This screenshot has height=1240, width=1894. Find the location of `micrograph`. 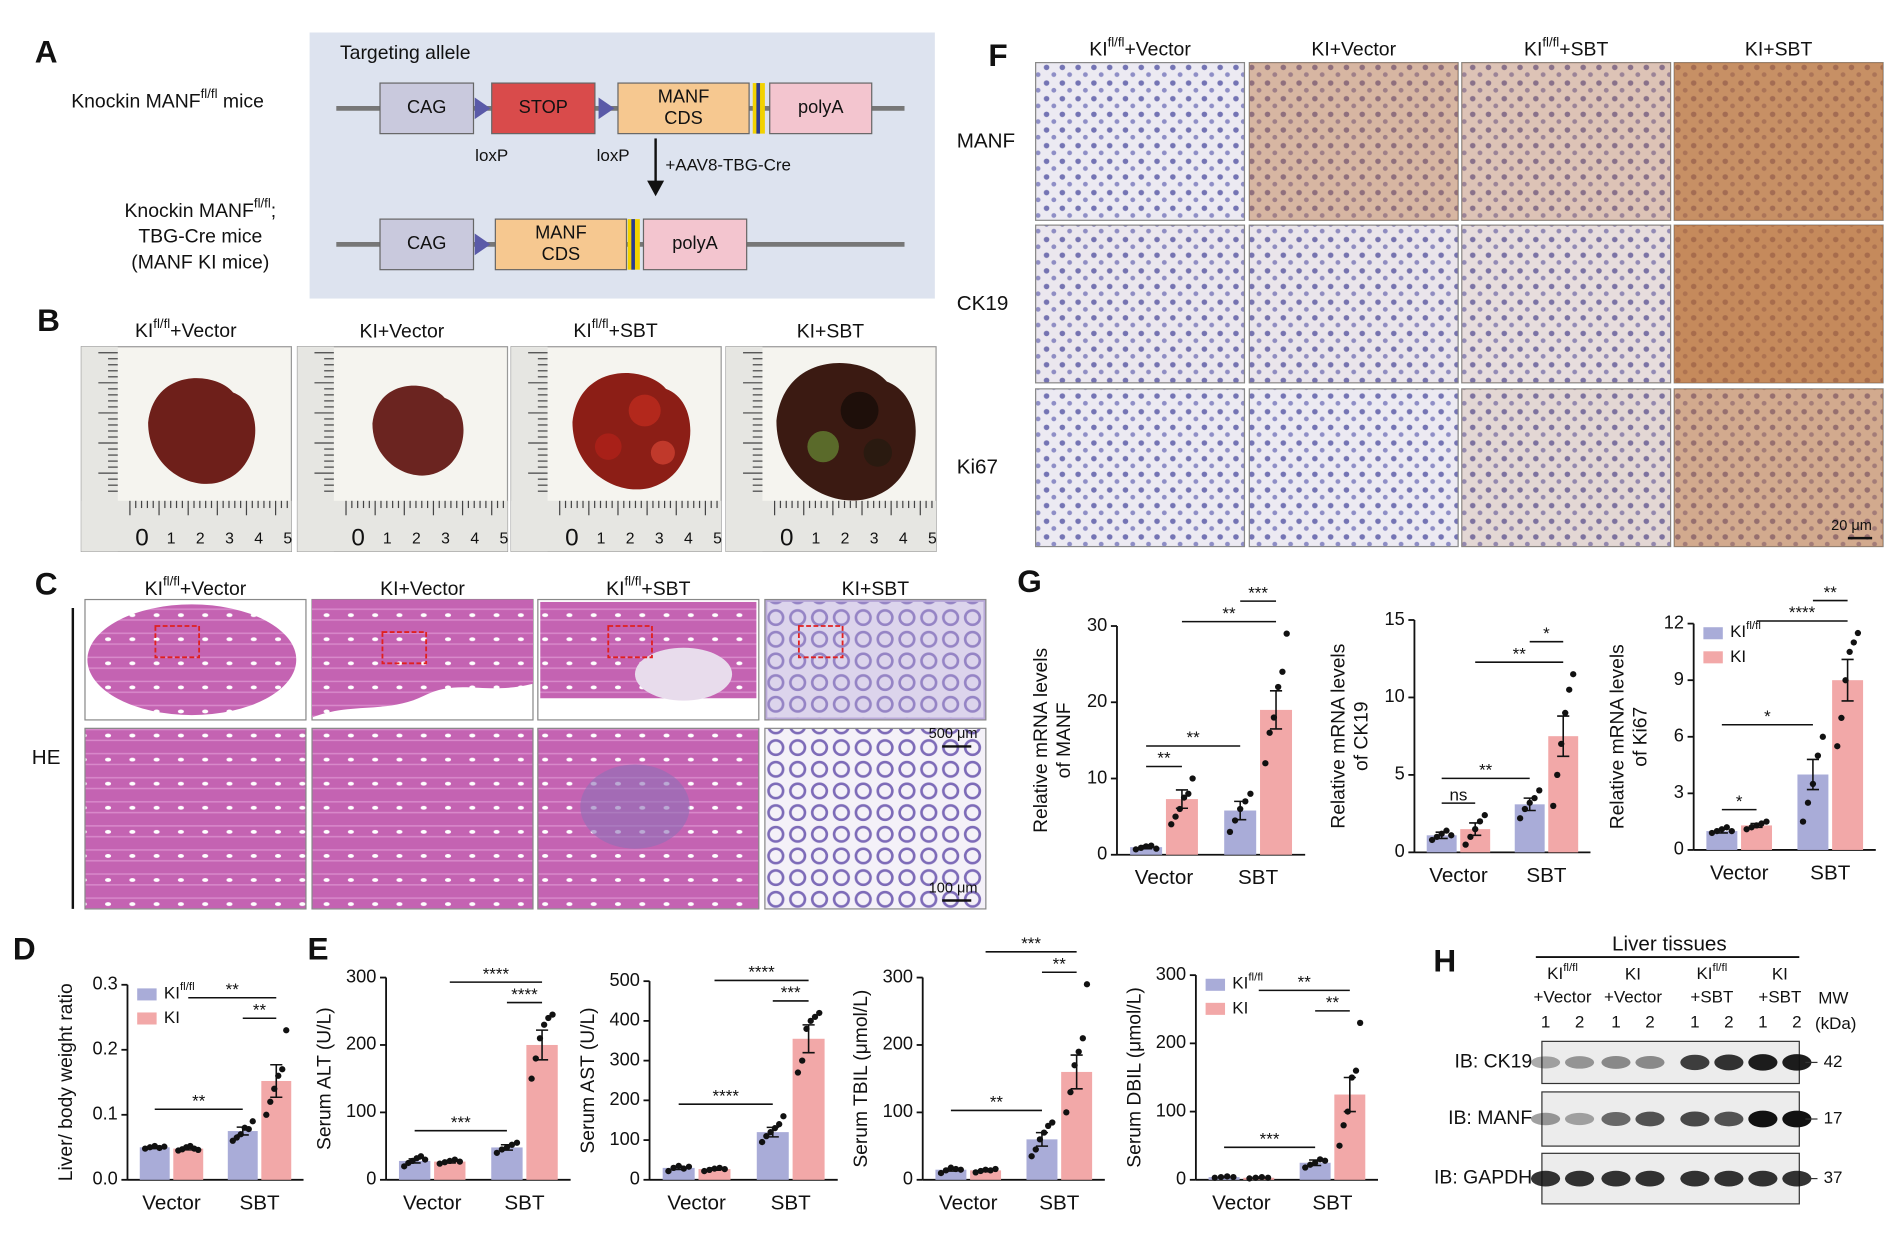

micrograph is located at coordinates (422, 818).